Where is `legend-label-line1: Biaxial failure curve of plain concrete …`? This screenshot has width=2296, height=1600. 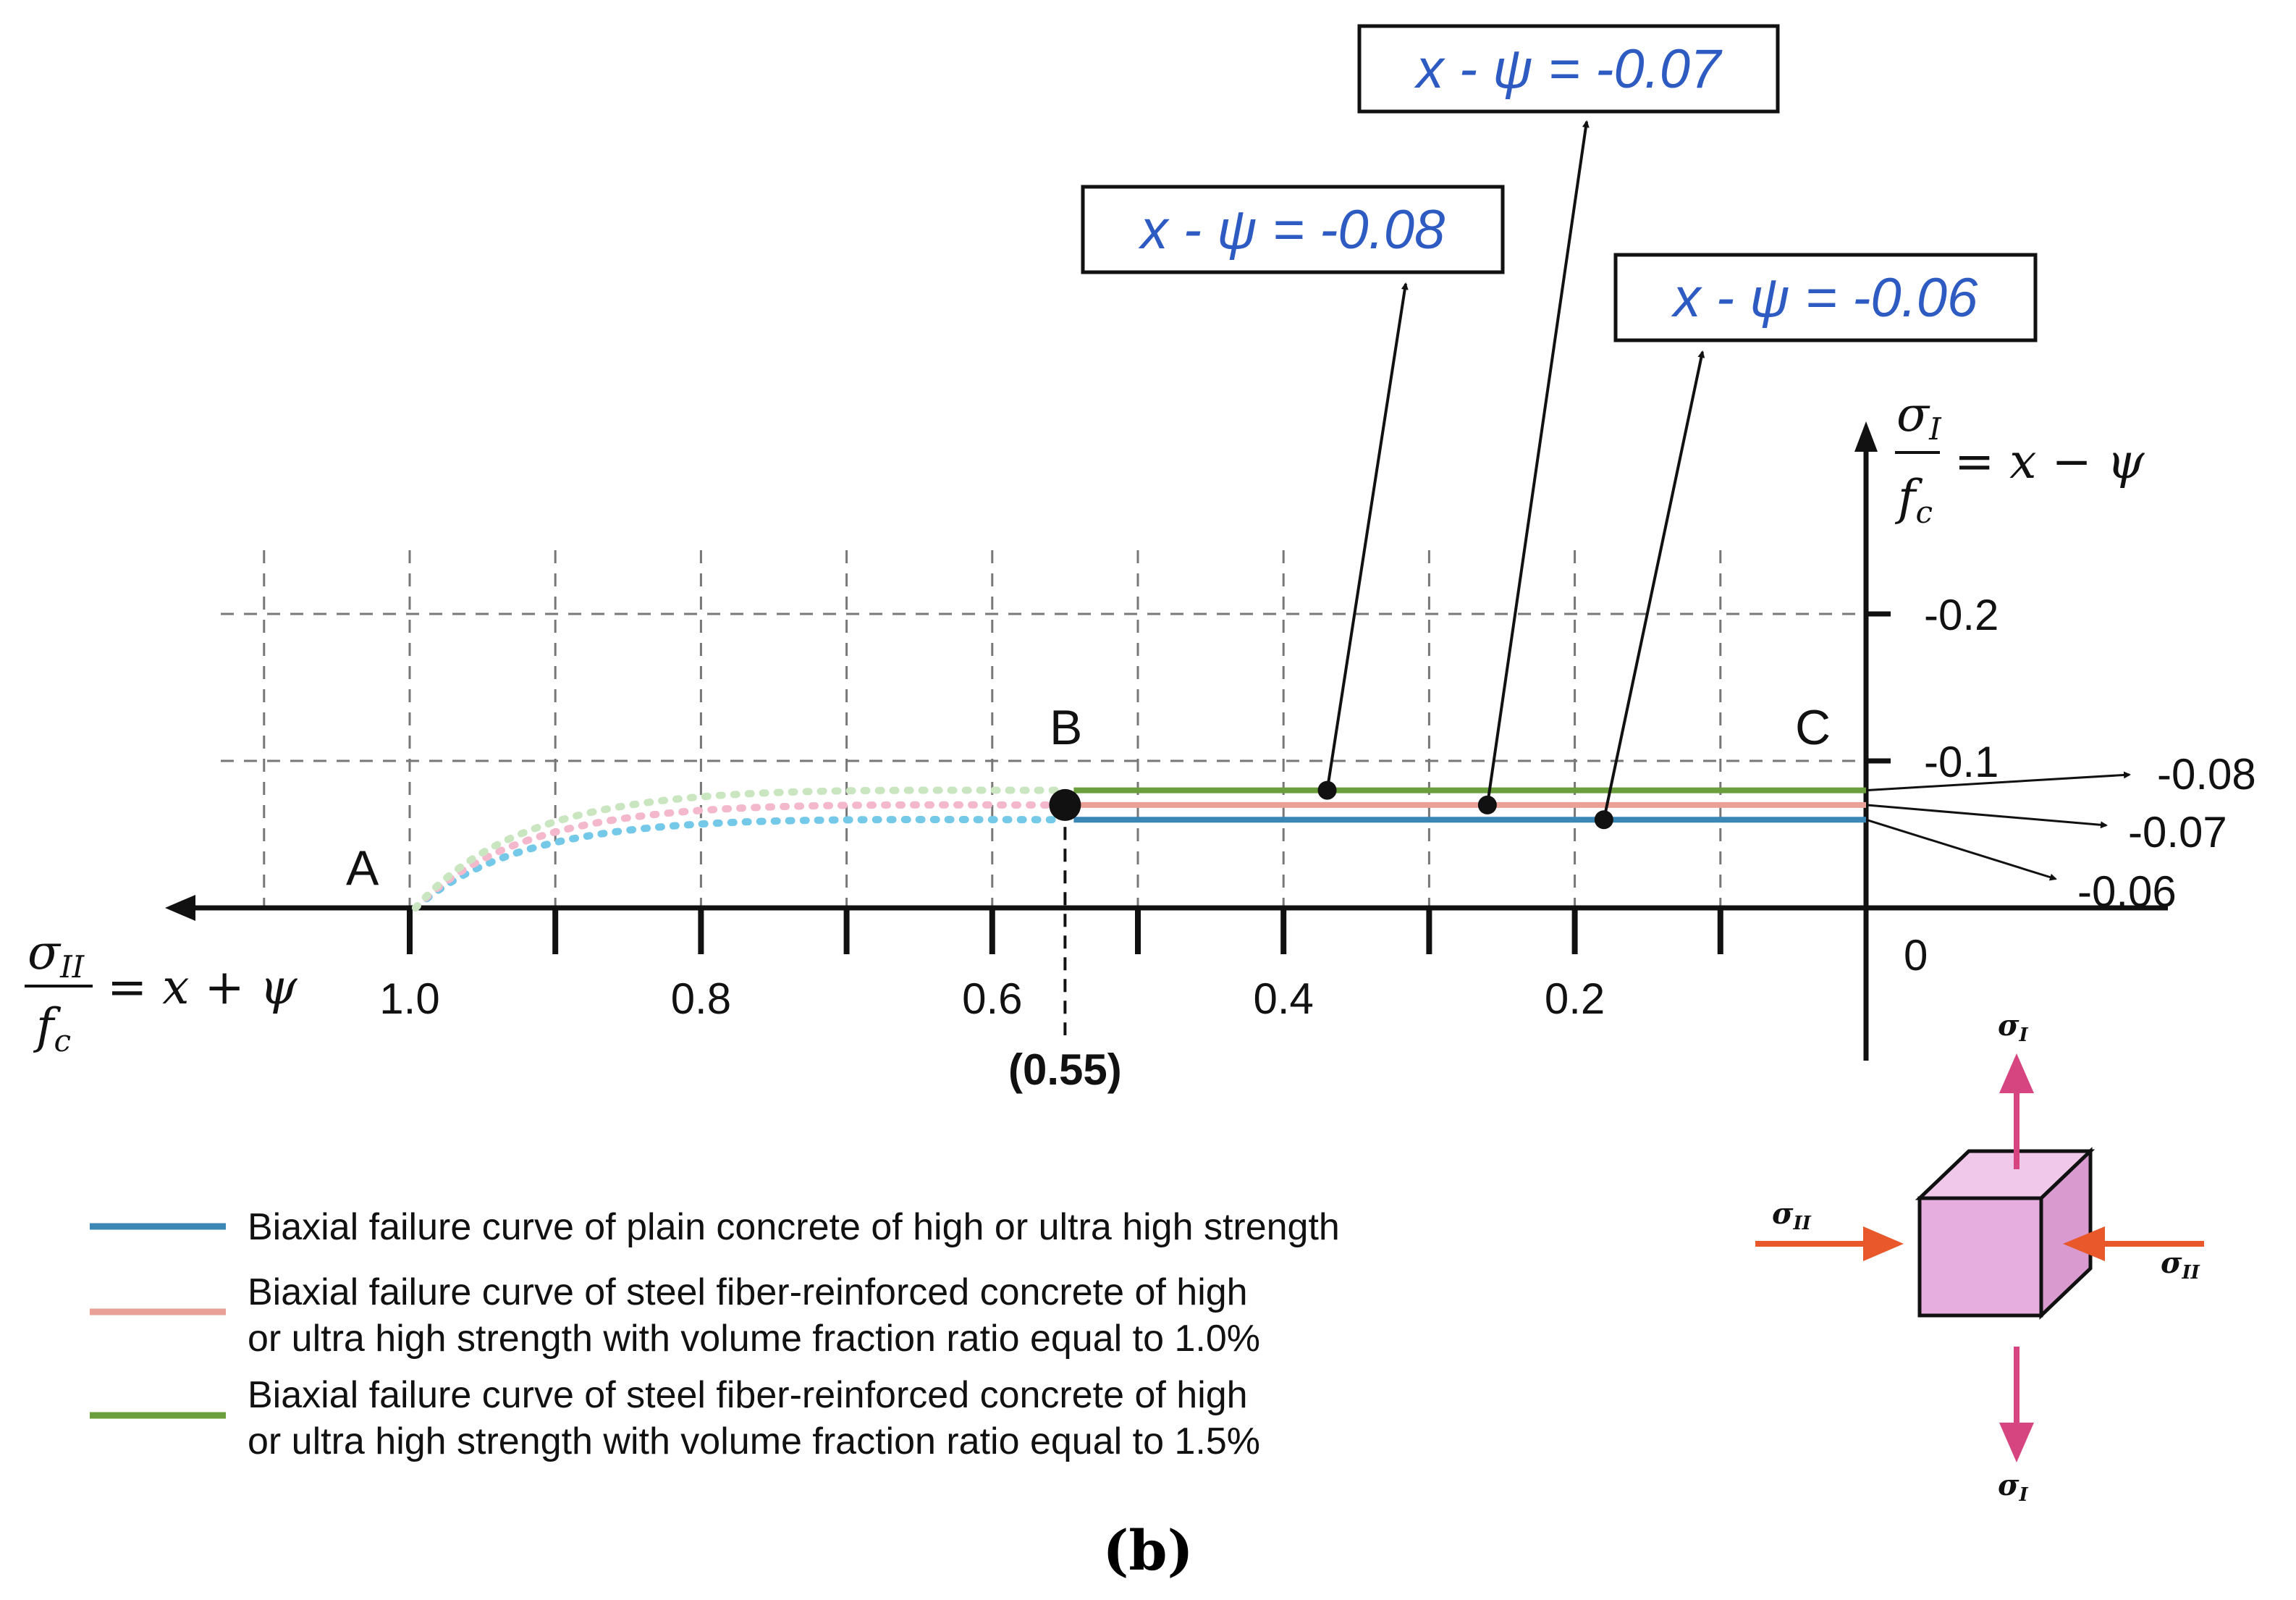 legend-label-line1: Biaxial failure curve of plain concrete … is located at coordinates (794, 1227).